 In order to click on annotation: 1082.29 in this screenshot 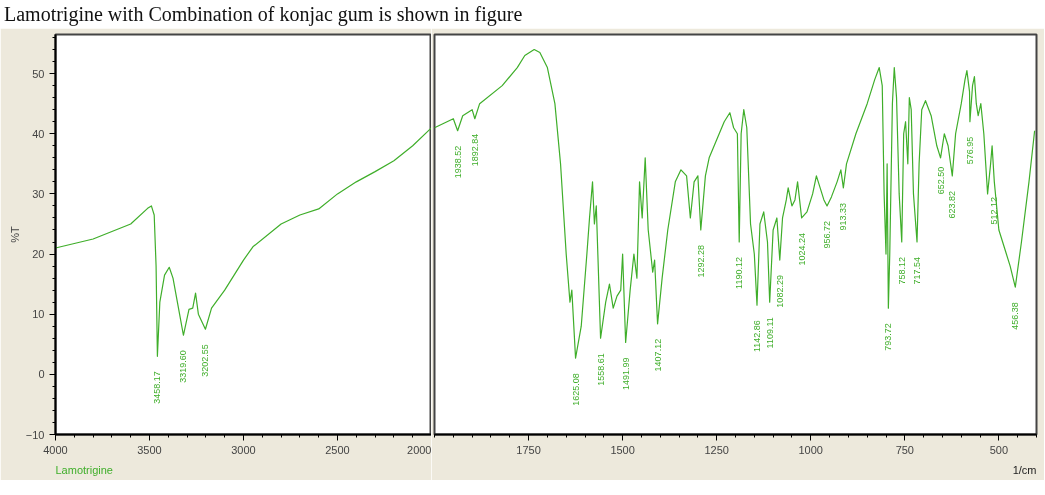, I will do `click(779, 291)`.